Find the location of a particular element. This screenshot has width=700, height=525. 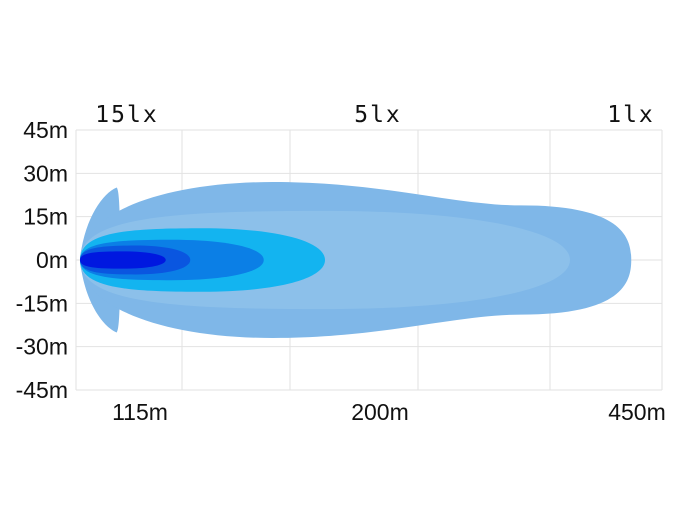

lux-label: 5lx is located at coordinates (378, 115).